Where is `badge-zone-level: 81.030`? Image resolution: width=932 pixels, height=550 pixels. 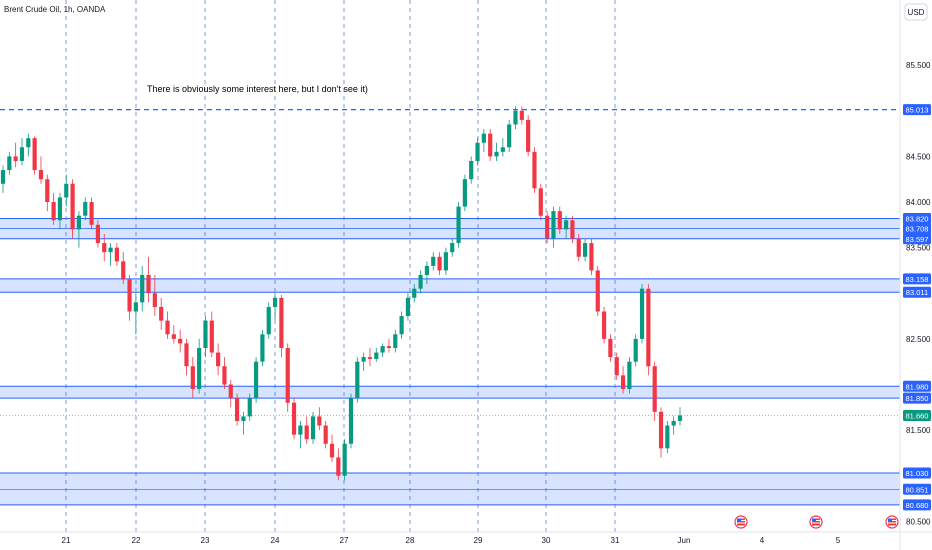 badge-zone-level: 81.030 is located at coordinates (917, 473).